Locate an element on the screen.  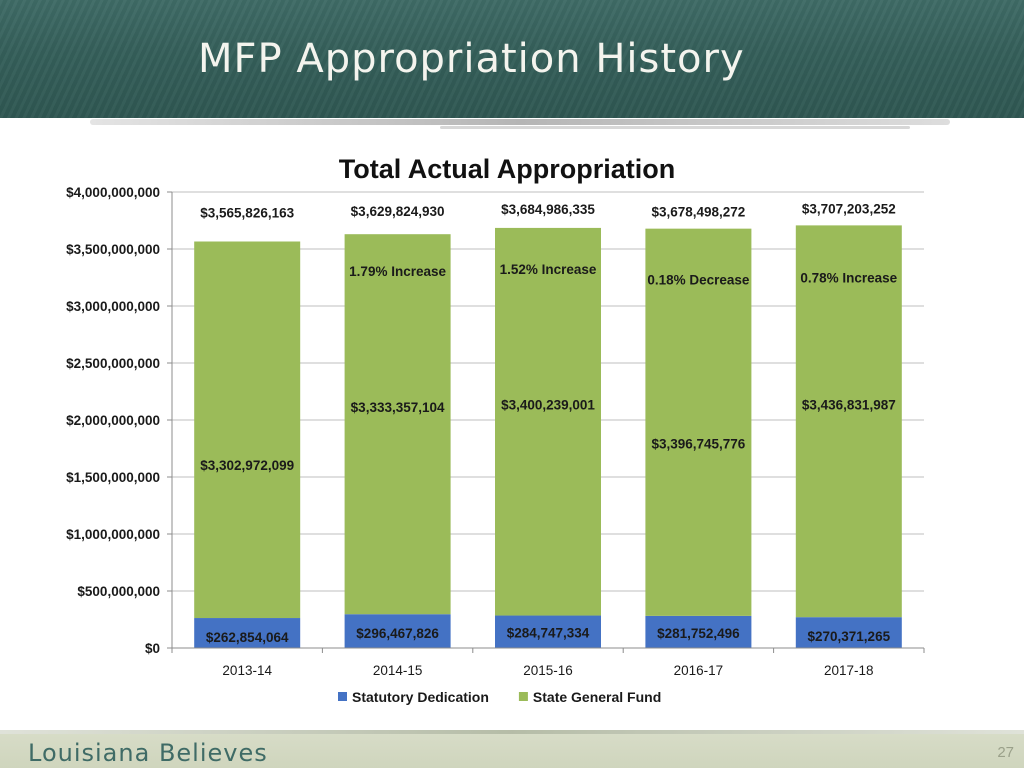
y-tick-label: $3,500,000,000 is located at coordinates (113, 249).